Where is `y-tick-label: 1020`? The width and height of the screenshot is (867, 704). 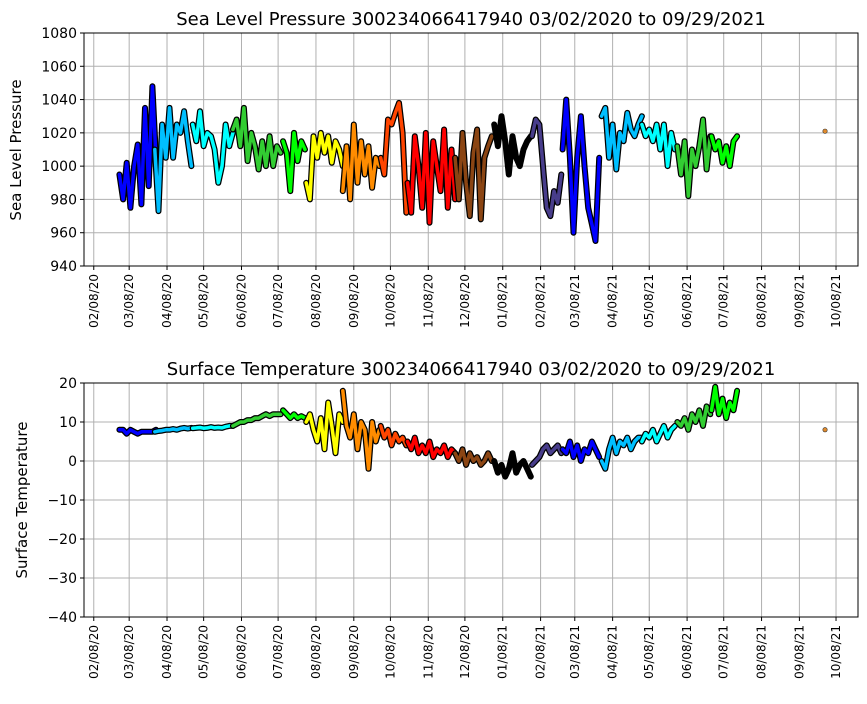 y-tick-label: 1020 is located at coordinates (59, 134).